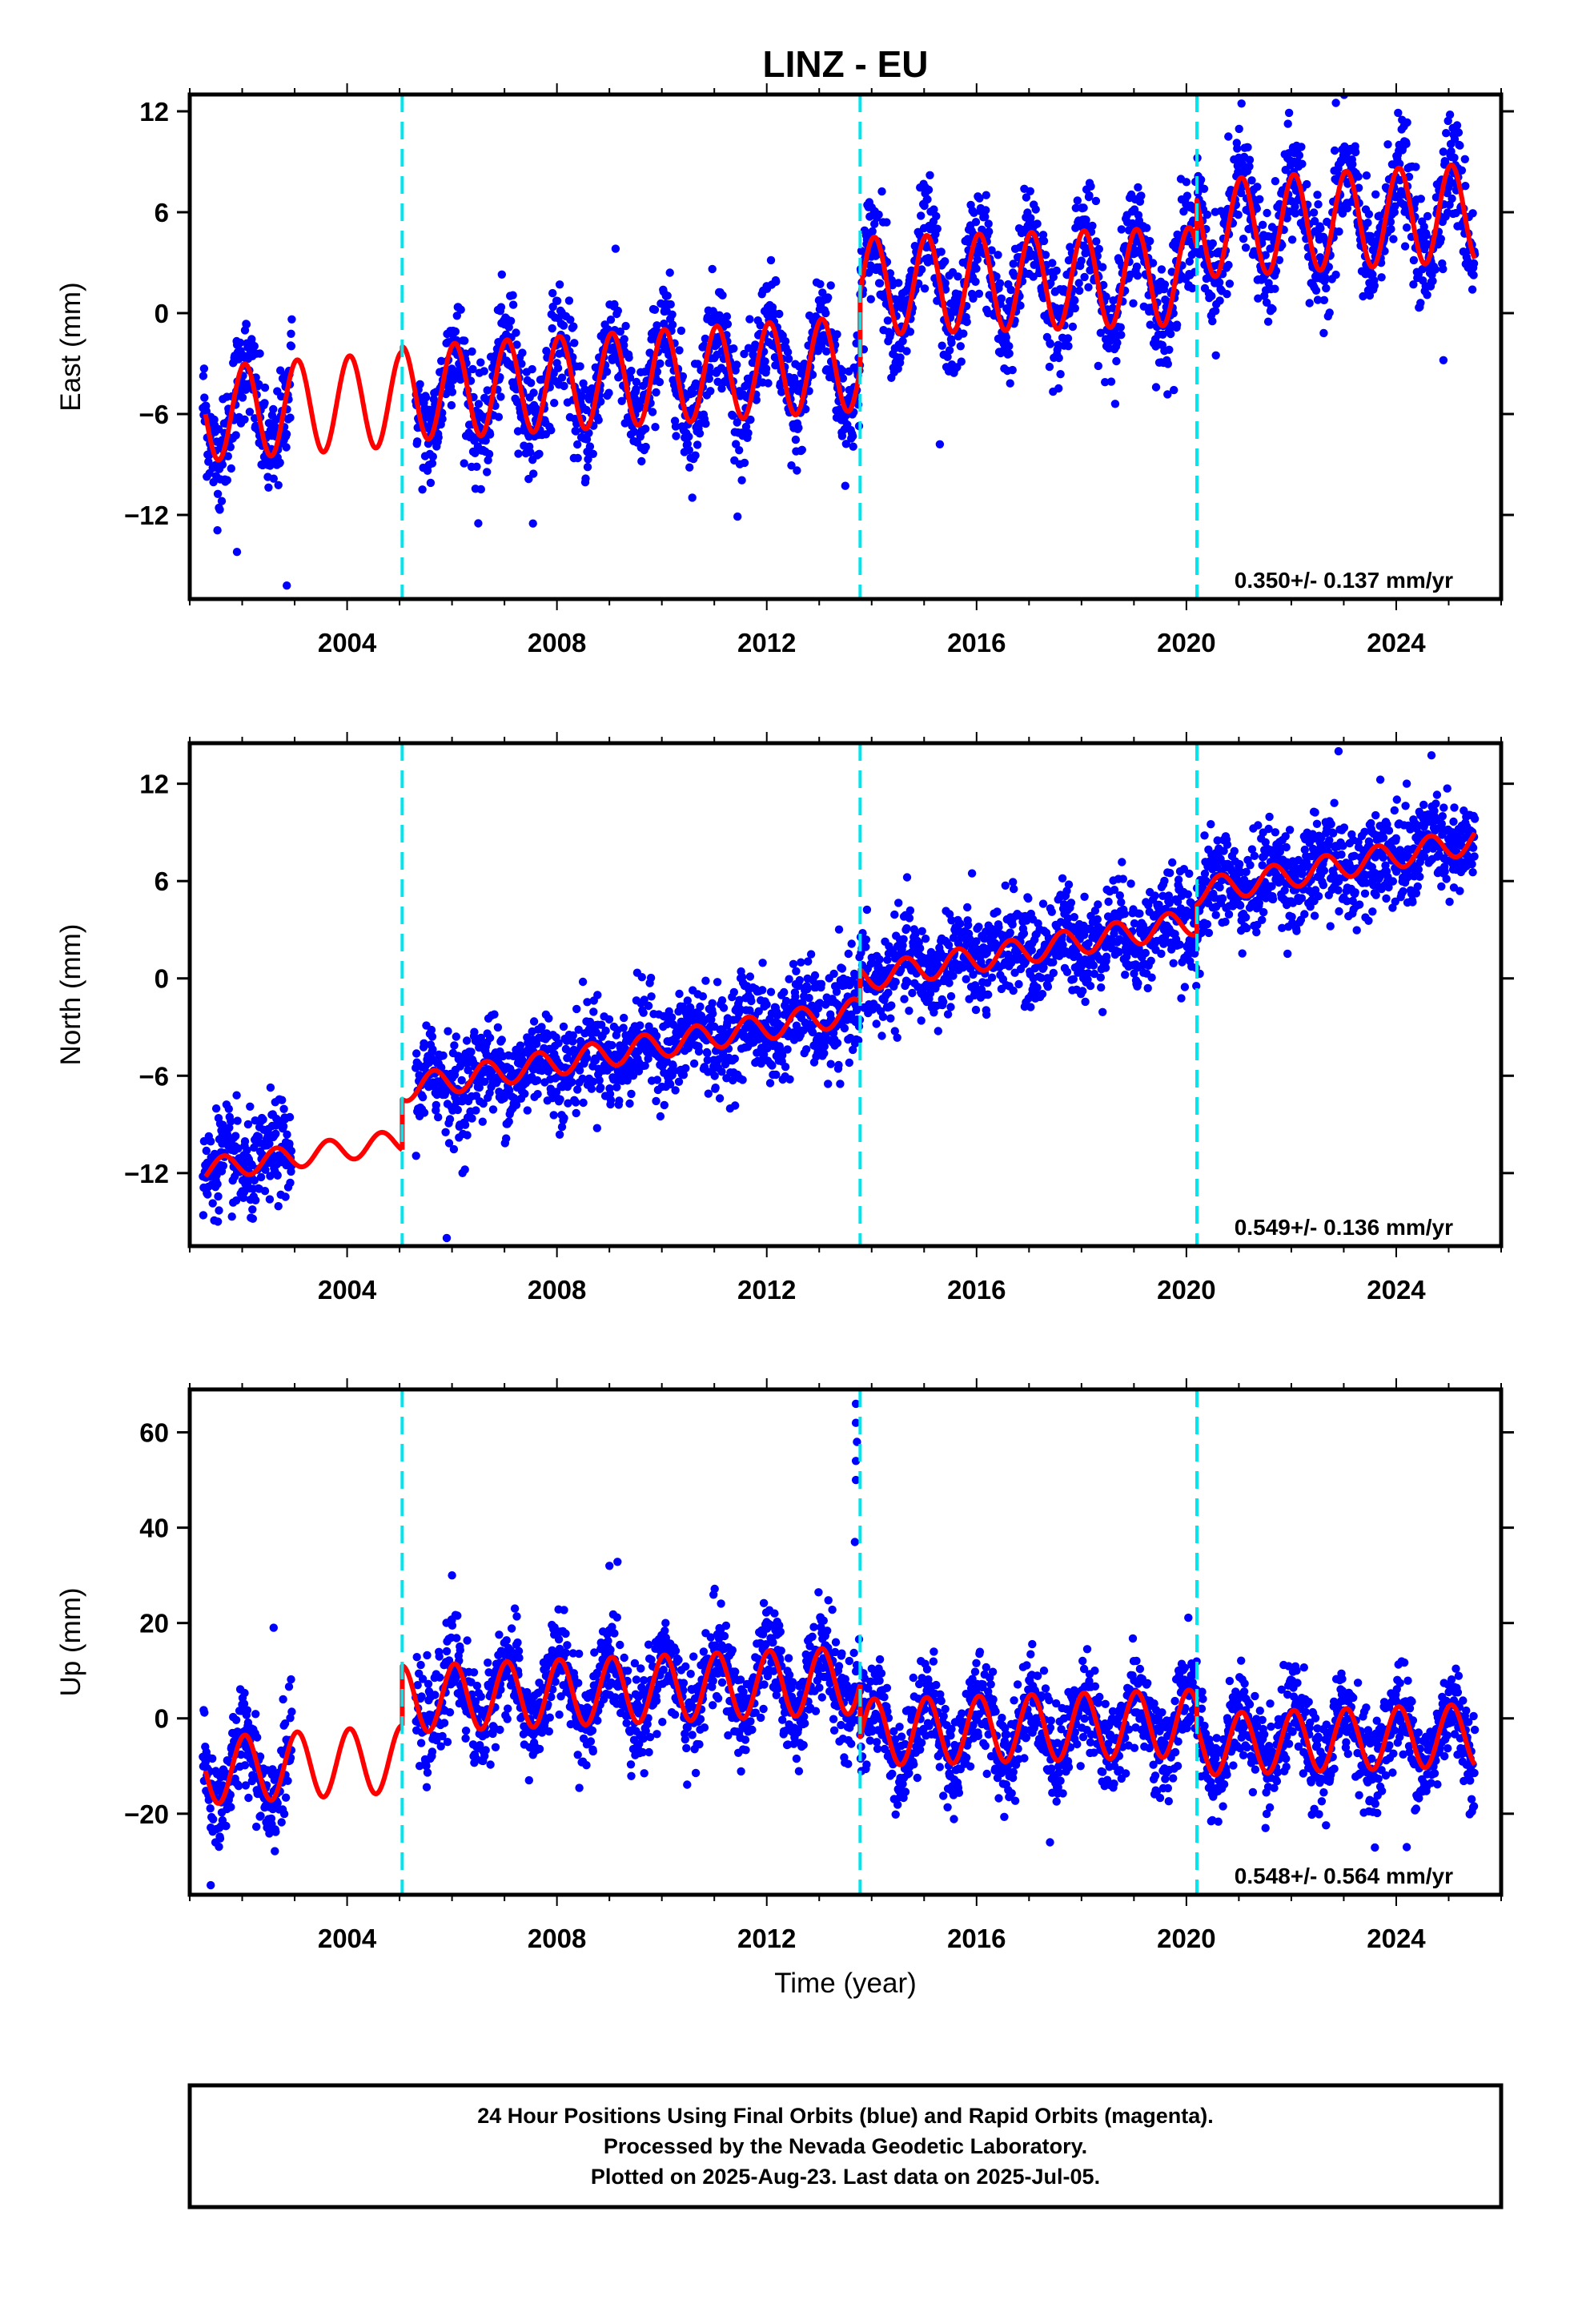 This screenshot has height=2324, width=1582. Describe the element at coordinates (631, 379) in the screenshot. I see `model-line-east-seg1` at that location.